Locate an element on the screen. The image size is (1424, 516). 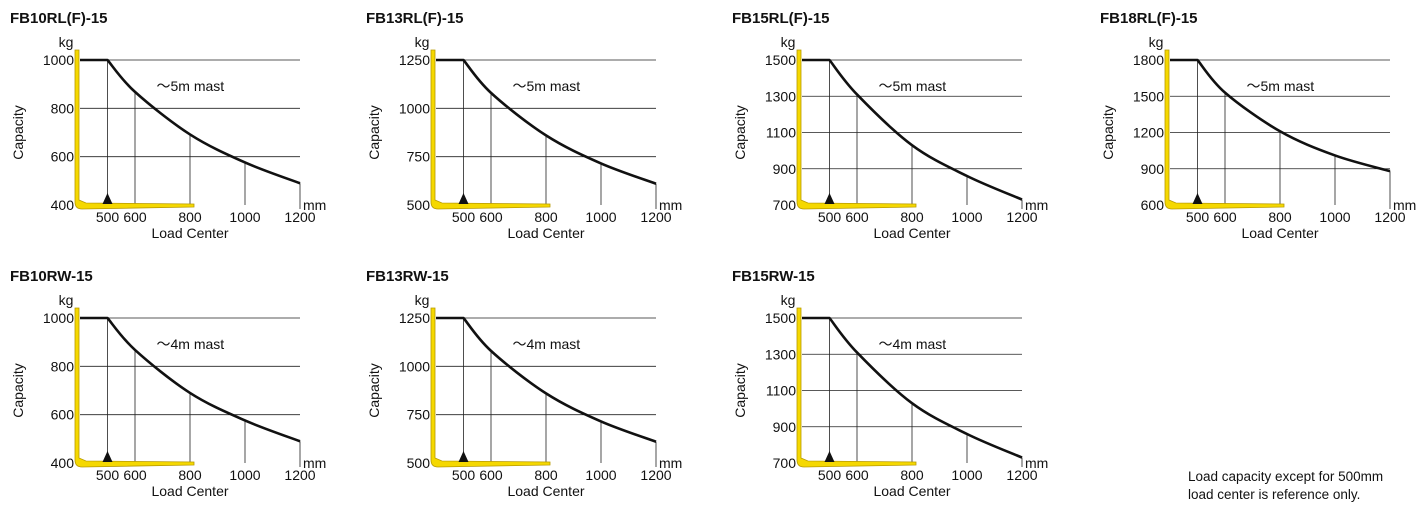
mast-annotation: 〜4m mast is located at coordinates (547, 344).